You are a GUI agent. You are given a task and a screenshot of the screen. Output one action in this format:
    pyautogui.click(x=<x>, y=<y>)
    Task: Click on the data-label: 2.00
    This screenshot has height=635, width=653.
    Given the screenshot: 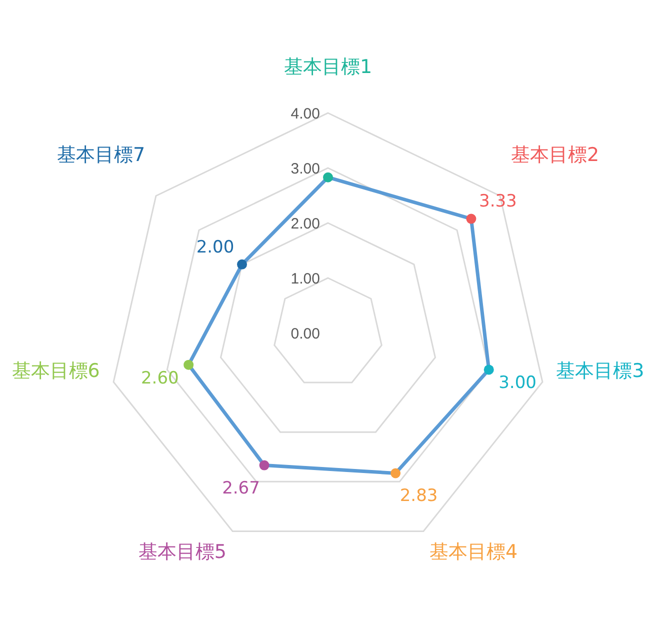 What is the action you would take?
    pyautogui.click(x=215, y=247)
    